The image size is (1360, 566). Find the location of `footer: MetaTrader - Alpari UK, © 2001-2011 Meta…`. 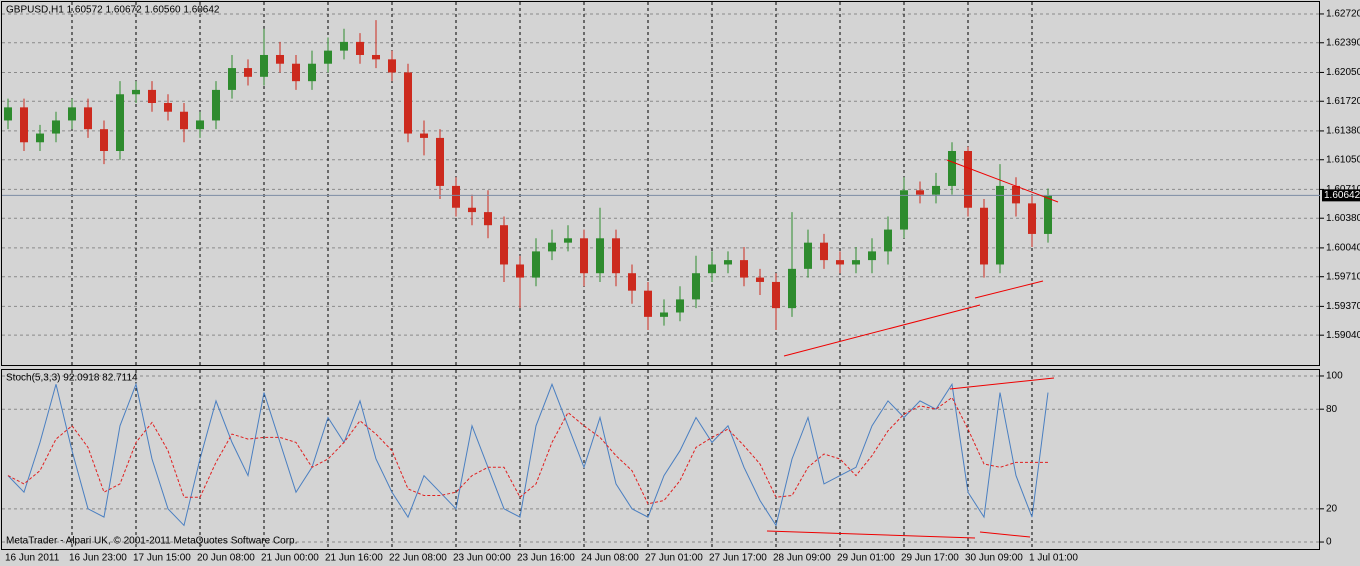

footer: MetaTrader - Alpari UK, © 2001-2011 Meta… is located at coordinates (151, 541).